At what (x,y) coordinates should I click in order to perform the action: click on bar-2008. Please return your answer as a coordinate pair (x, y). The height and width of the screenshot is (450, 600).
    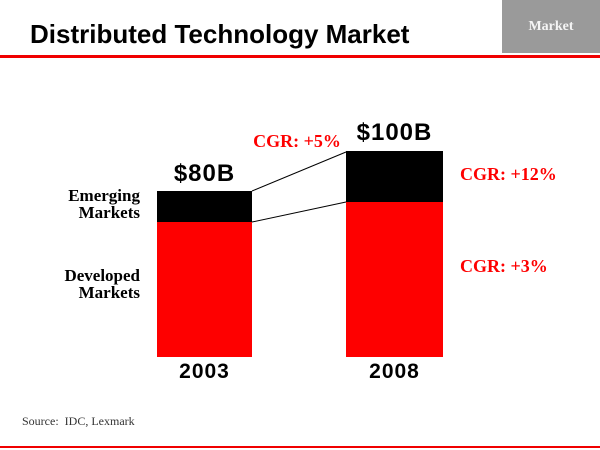
    Looking at the image, I should click on (394, 254).